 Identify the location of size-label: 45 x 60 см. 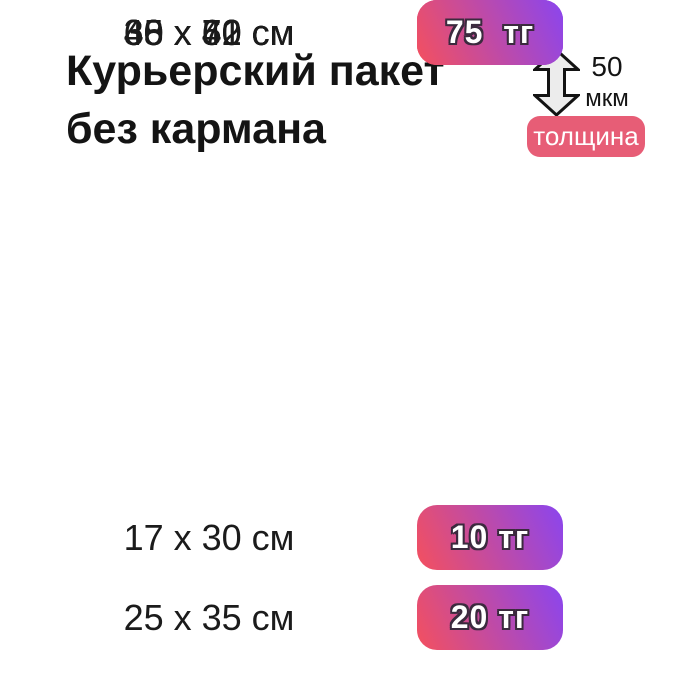
(209, 32).